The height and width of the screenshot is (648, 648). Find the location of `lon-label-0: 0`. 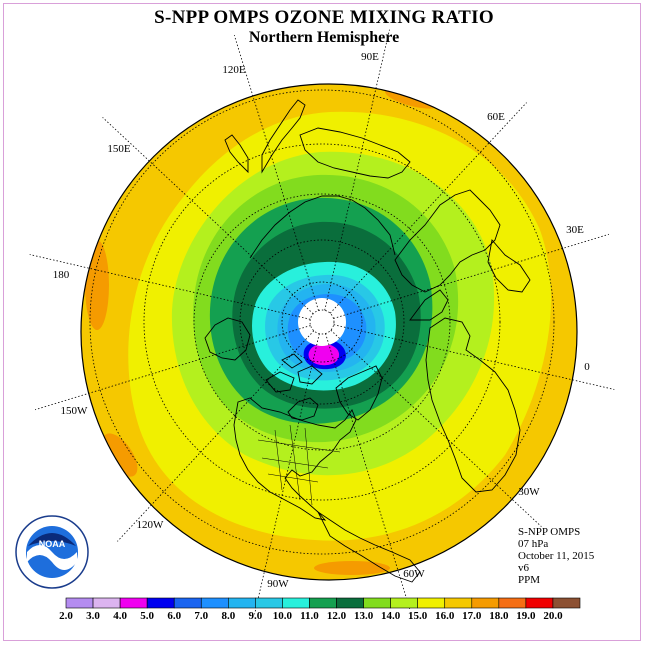

lon-label-0: 0 is located at coordinates (587, 367).